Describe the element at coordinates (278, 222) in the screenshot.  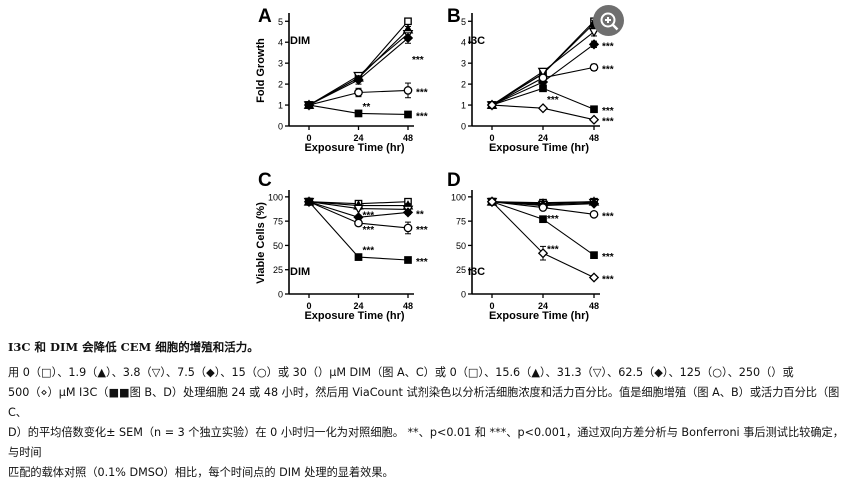
I see `y-tick-label: 75` at that location.